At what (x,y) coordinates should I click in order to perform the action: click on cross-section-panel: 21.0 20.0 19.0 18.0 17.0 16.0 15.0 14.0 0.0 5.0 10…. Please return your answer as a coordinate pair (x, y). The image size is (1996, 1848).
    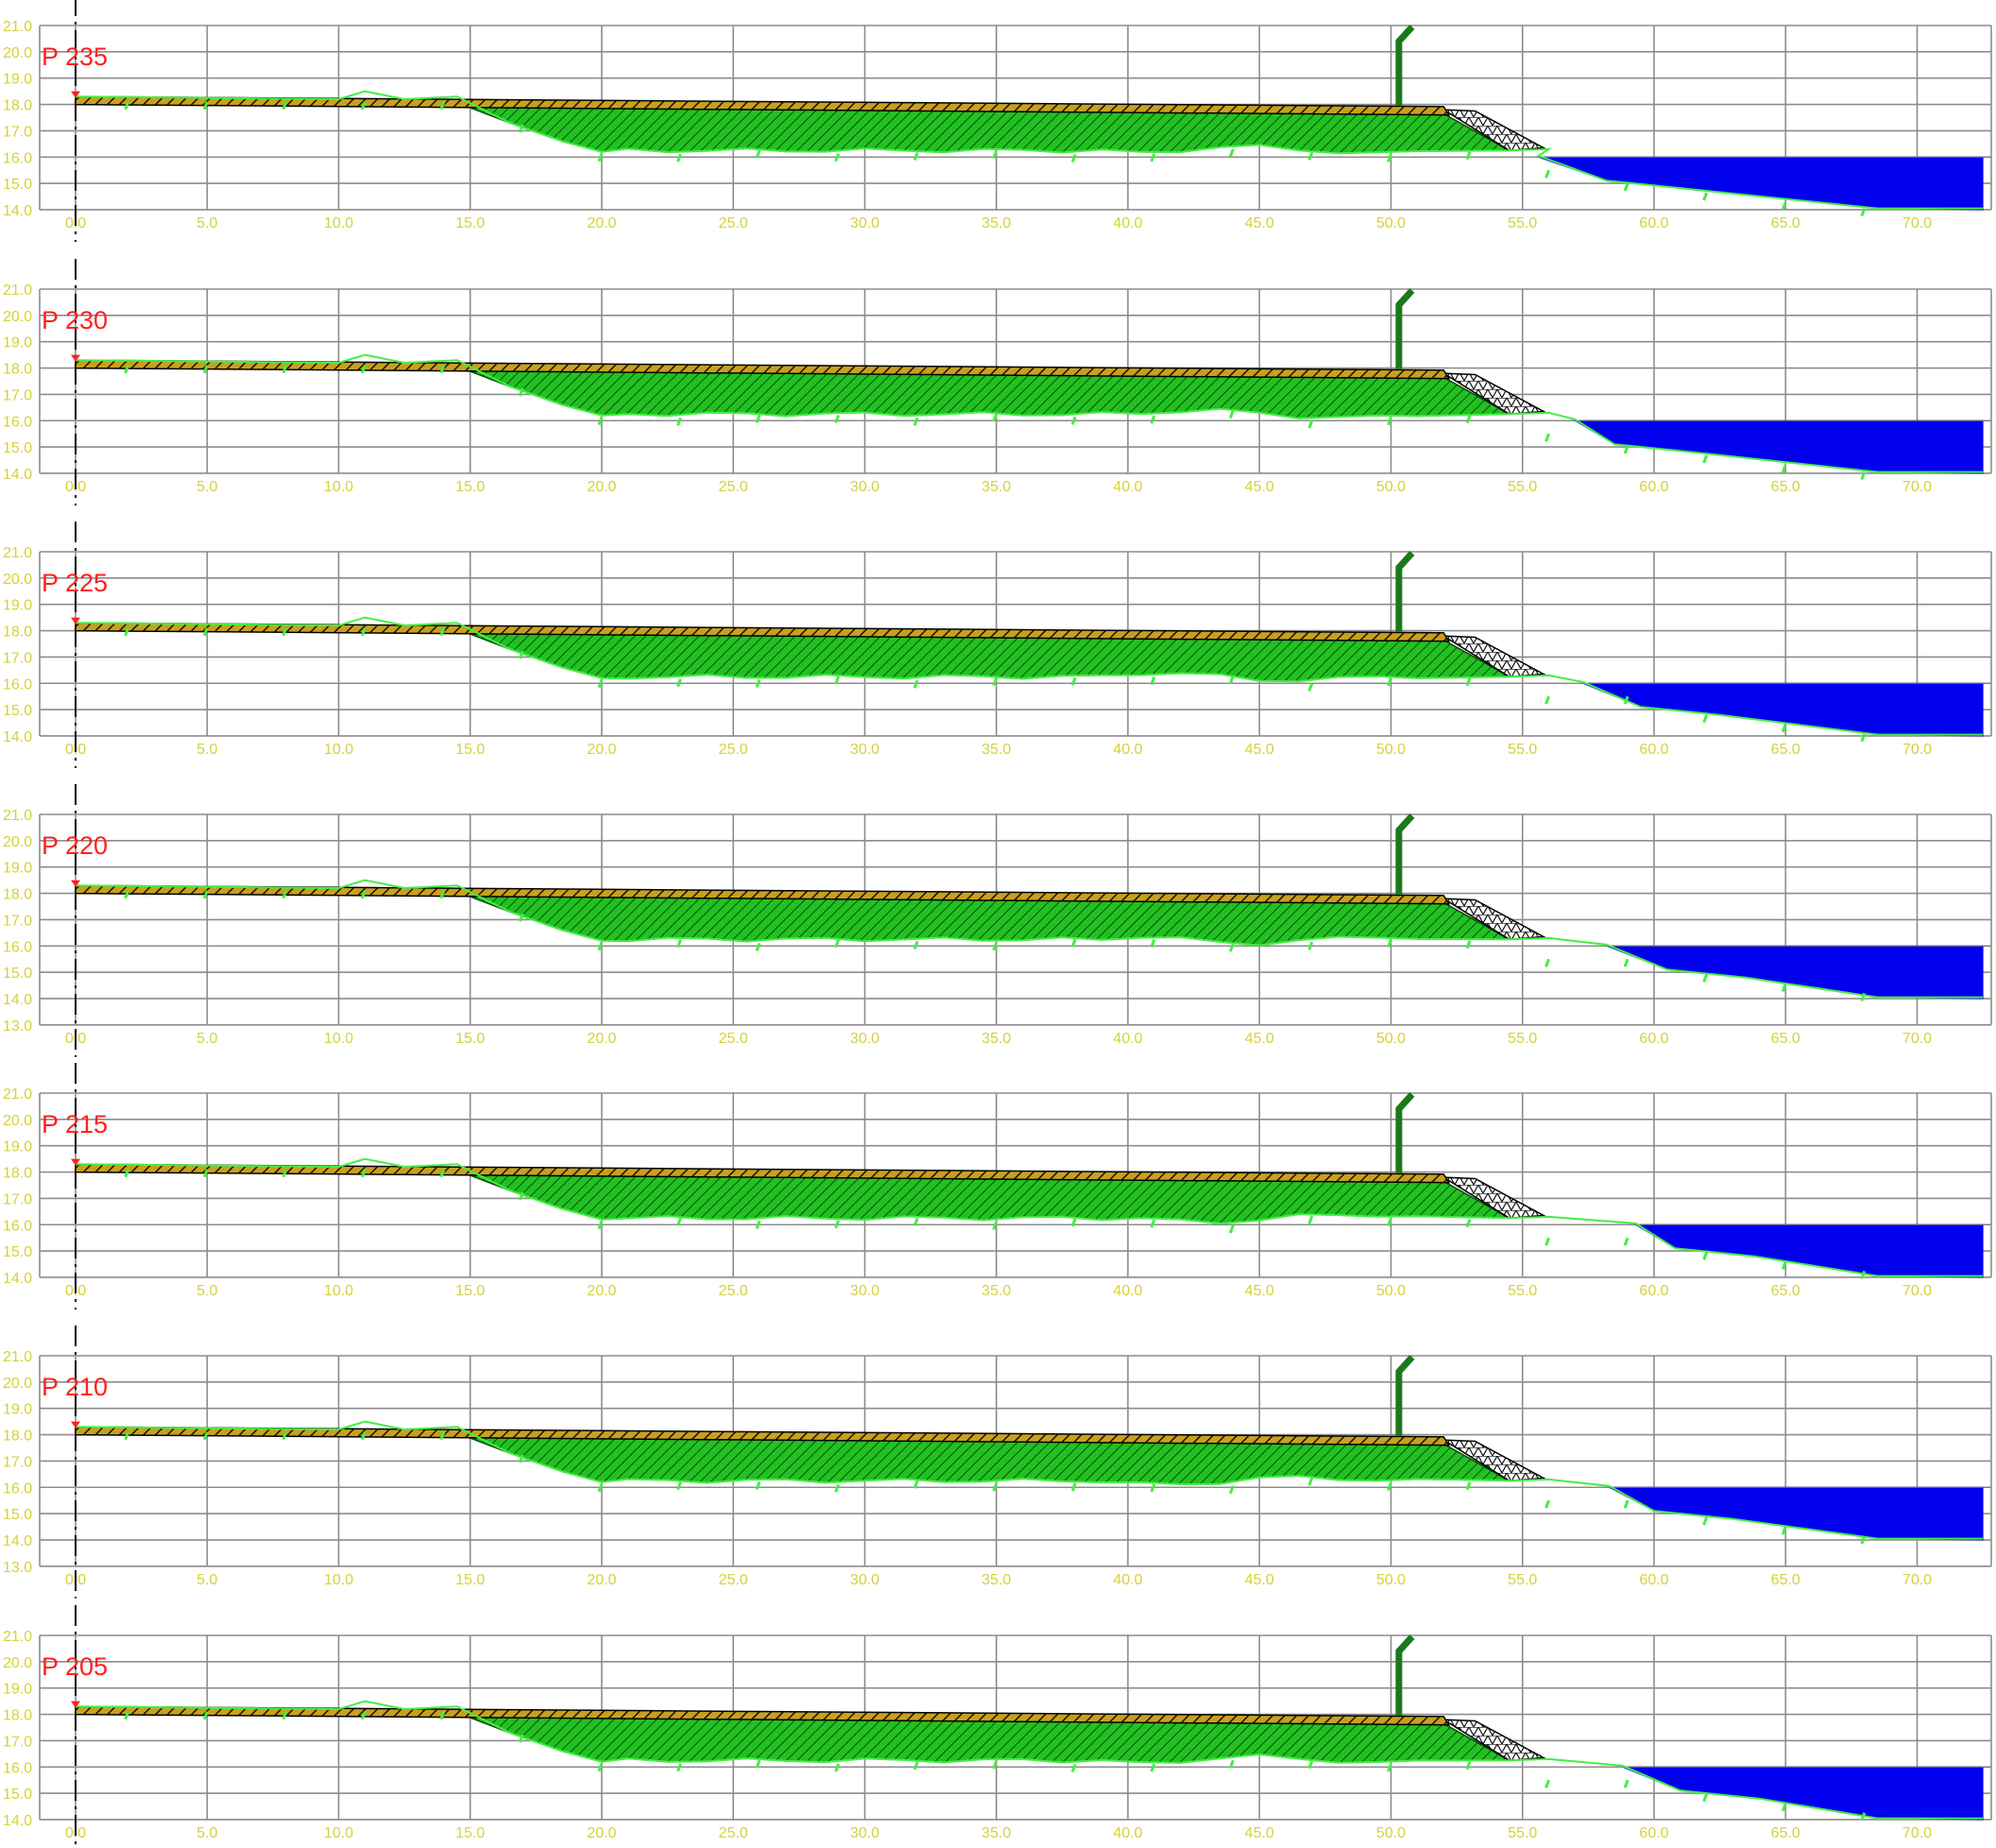
    Looking at the image, I should click on (998, 121).